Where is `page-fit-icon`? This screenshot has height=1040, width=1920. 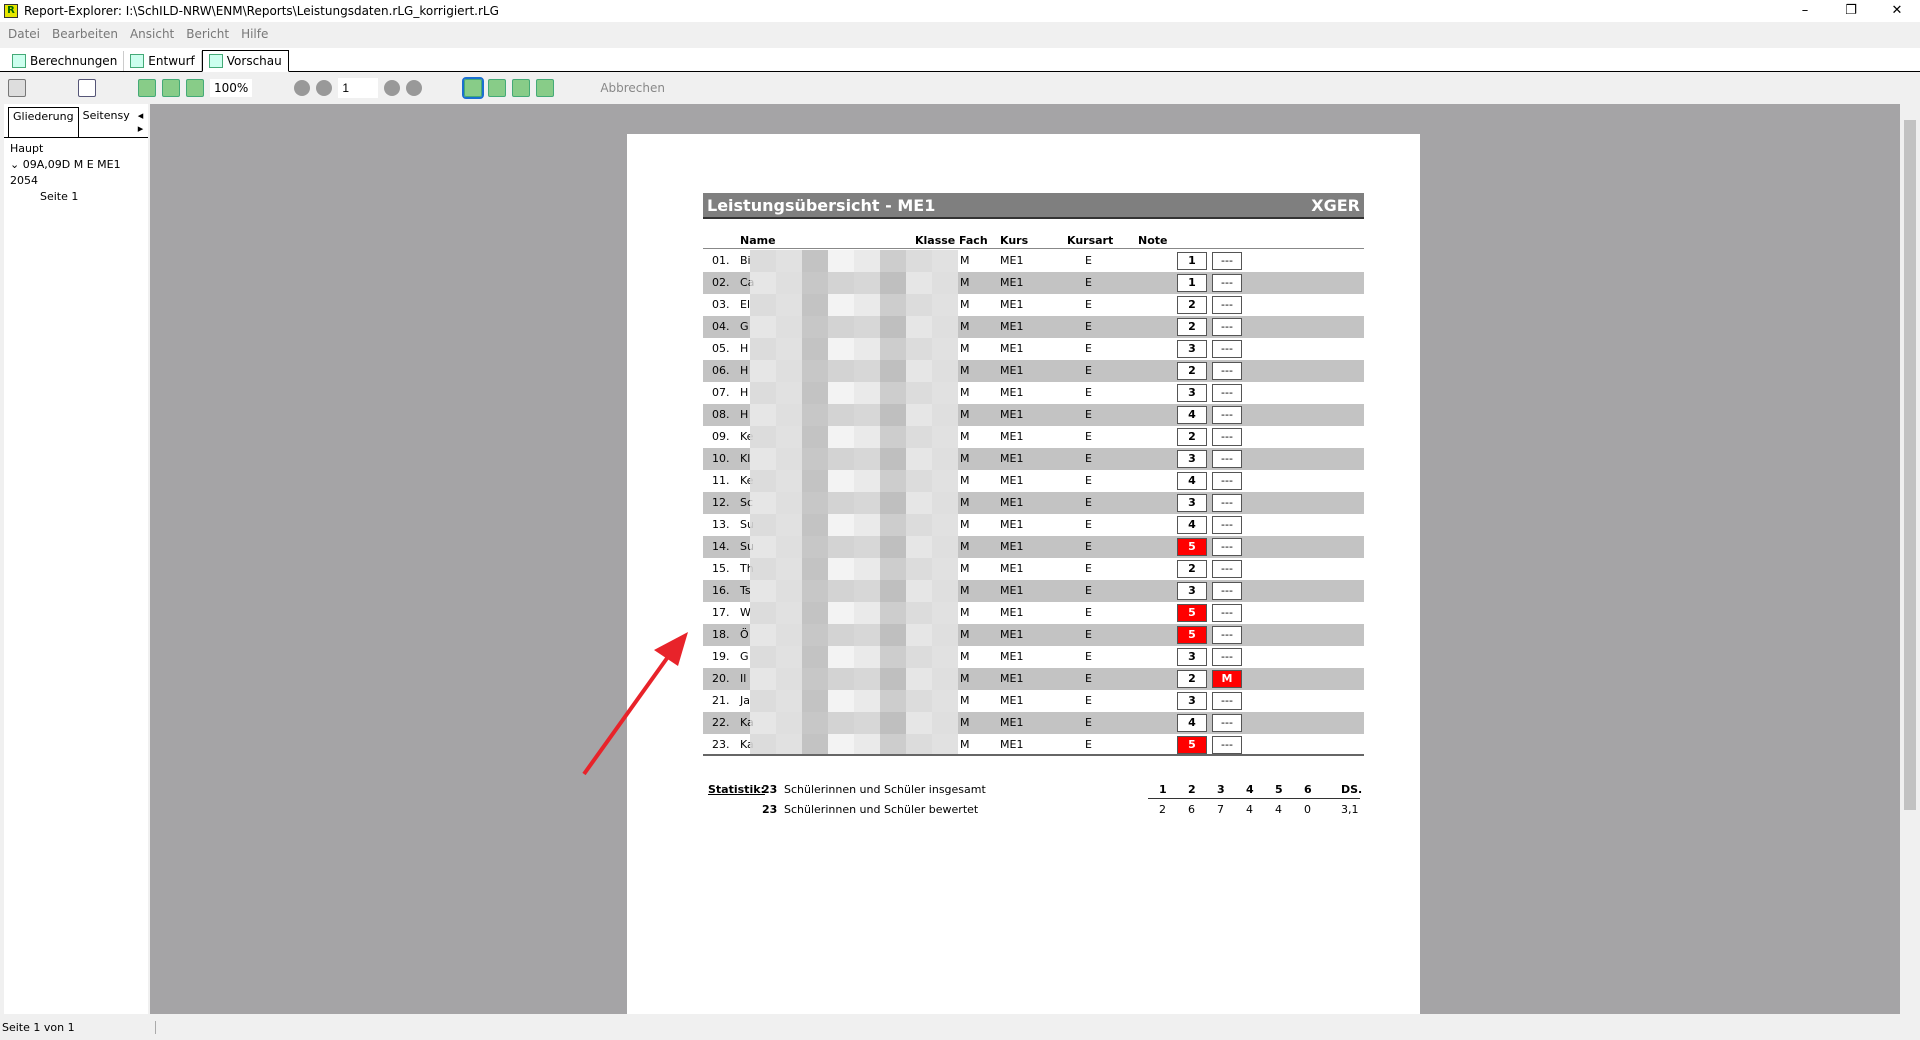 page-fit-icon is located at coordinates (195, 88).